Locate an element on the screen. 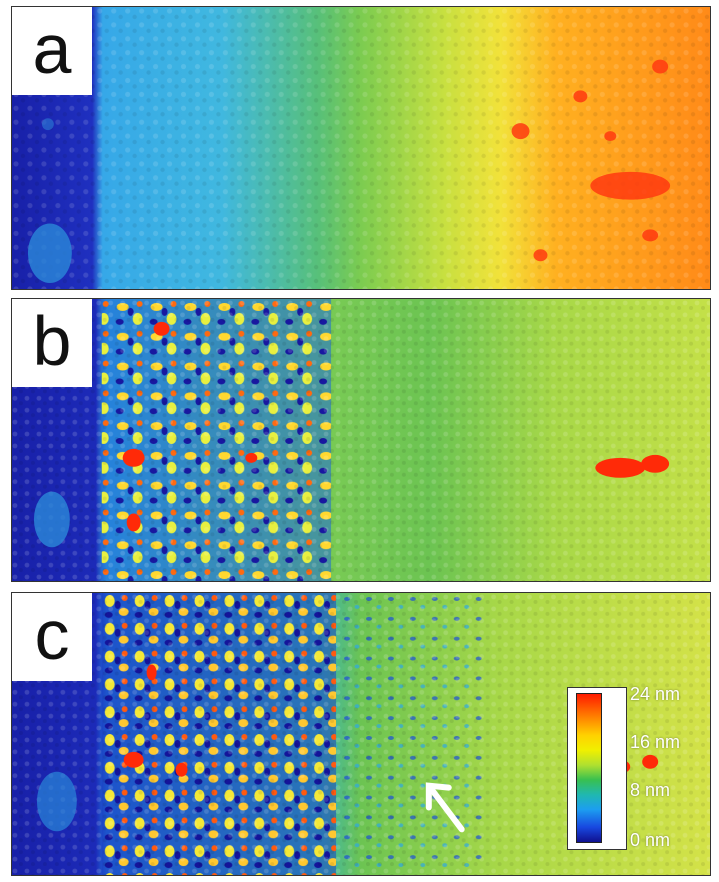 Image resolution: width=719 pixels, height=882 pixels. colorbar-label-0: 0 nm is located at coordinates (650, 840).